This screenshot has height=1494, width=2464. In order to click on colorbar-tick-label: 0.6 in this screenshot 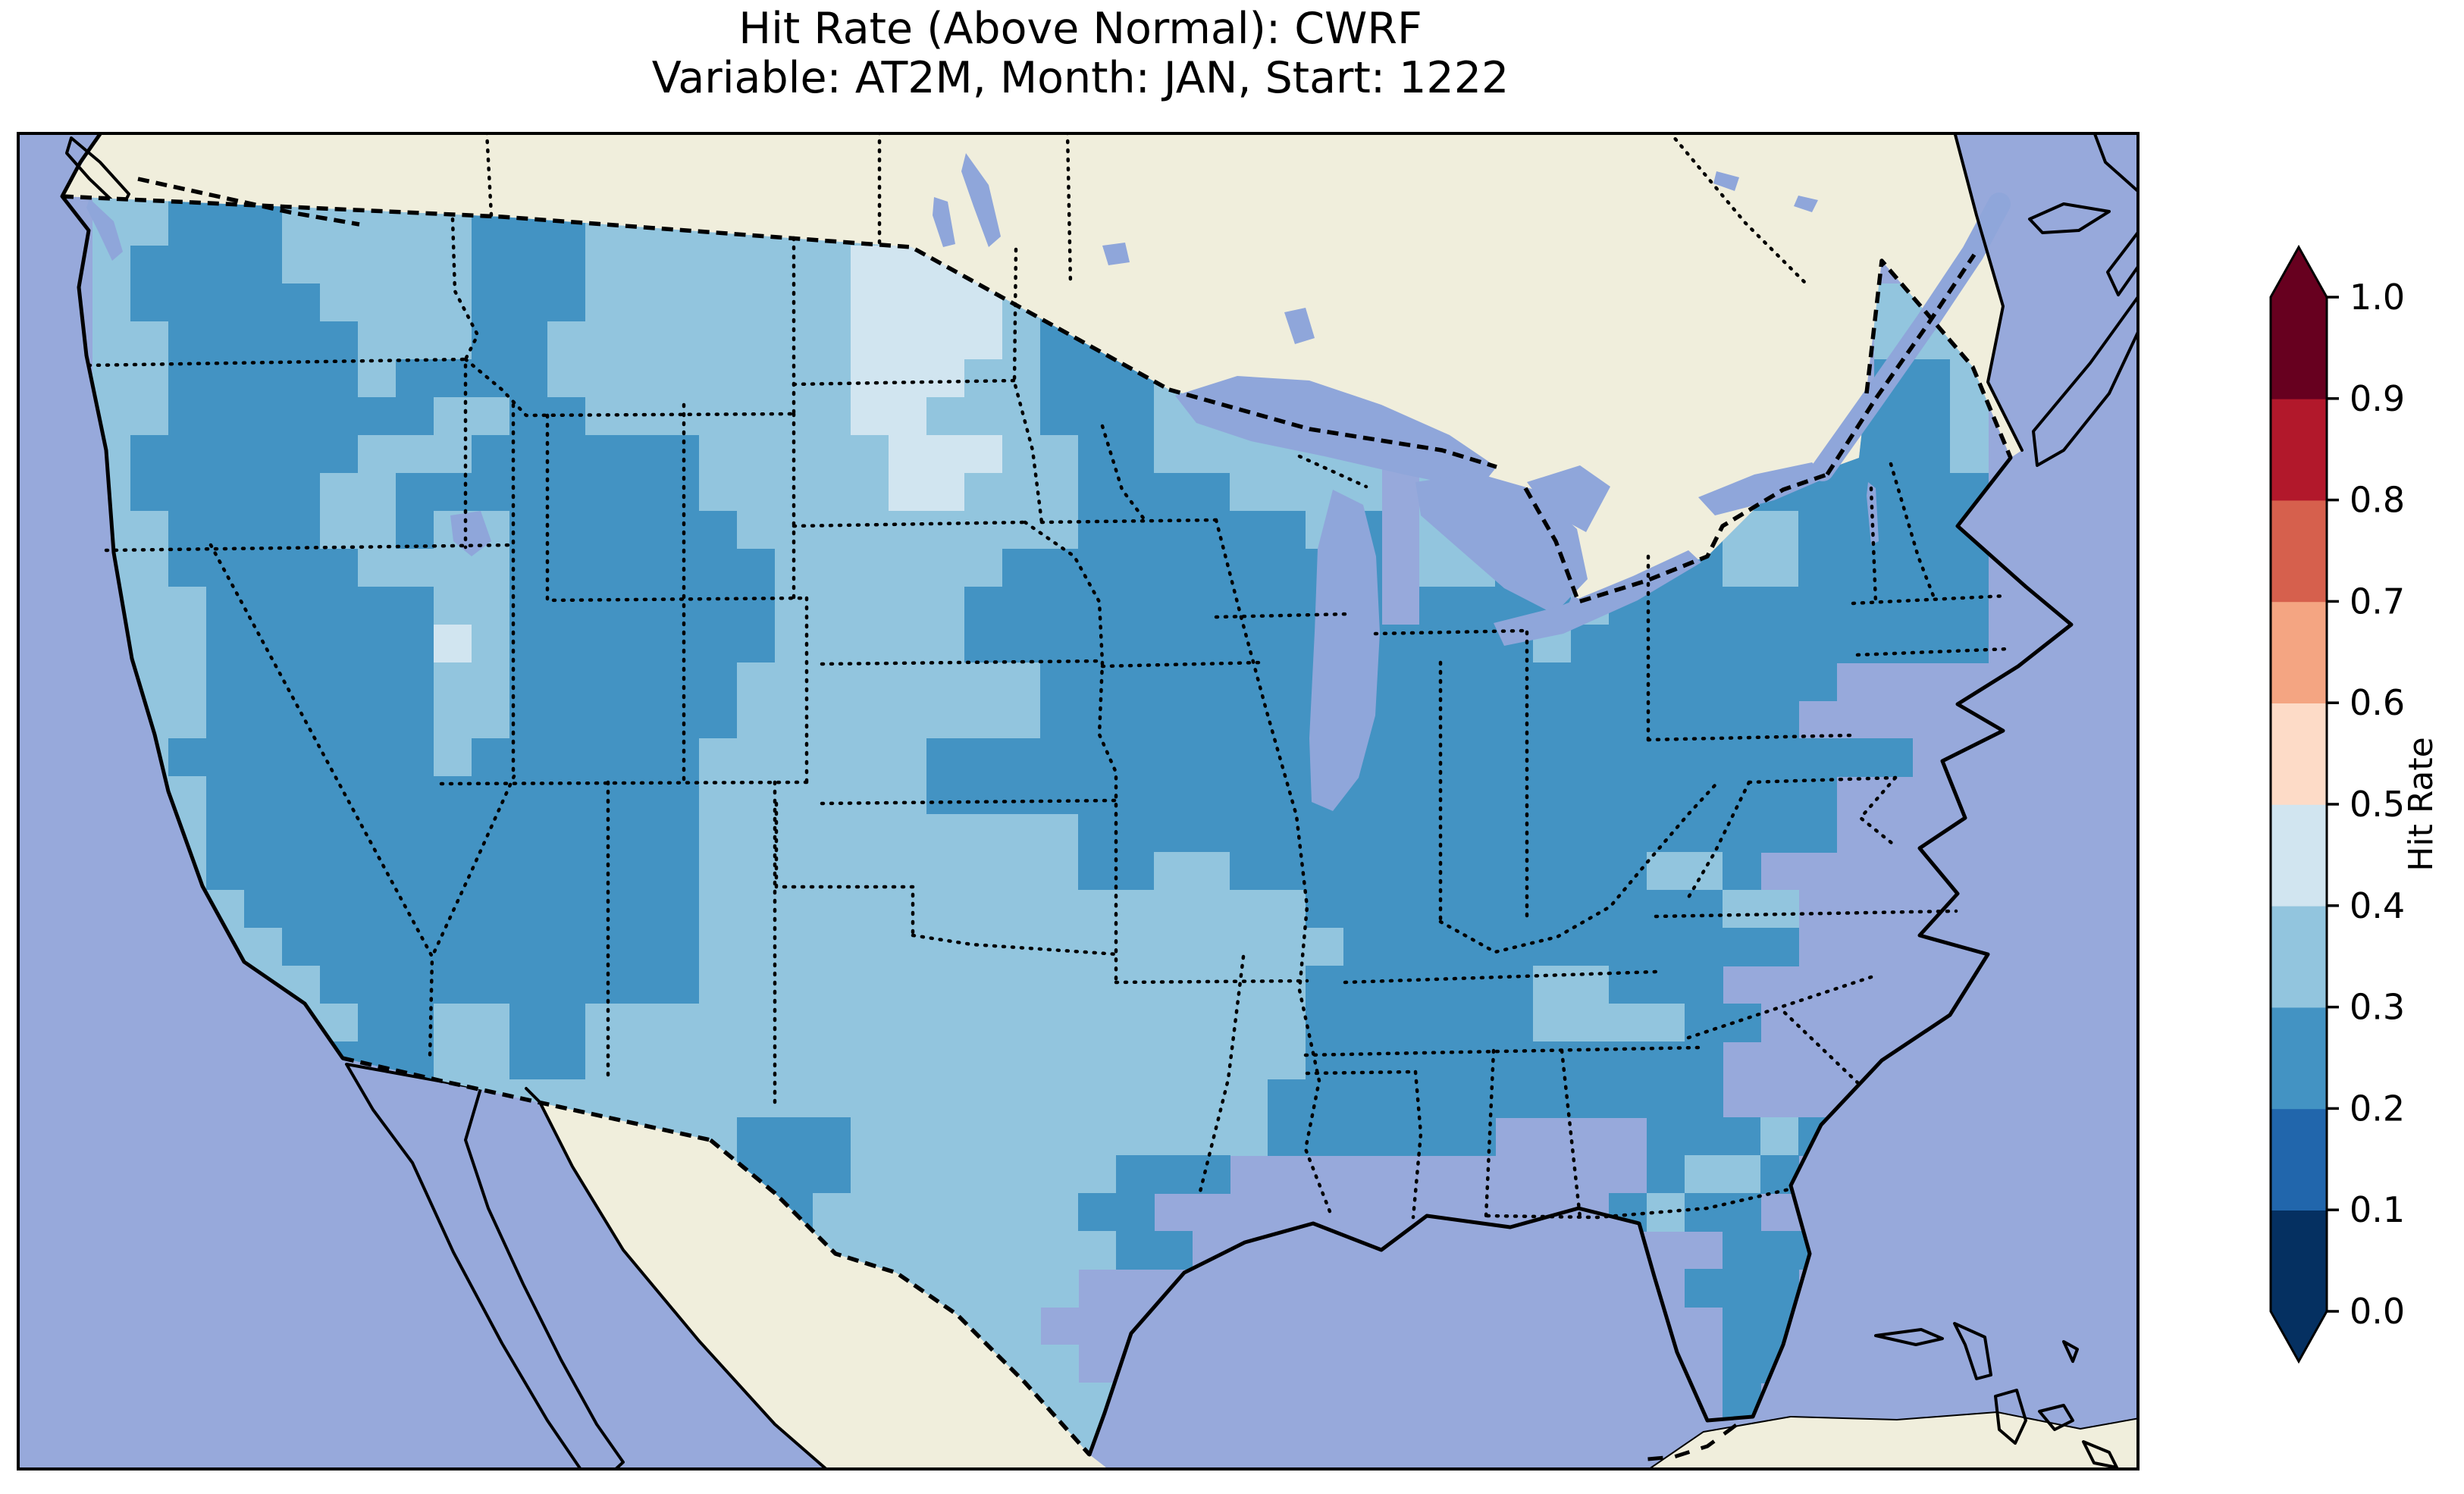, I will do `click(2377, 702)`.